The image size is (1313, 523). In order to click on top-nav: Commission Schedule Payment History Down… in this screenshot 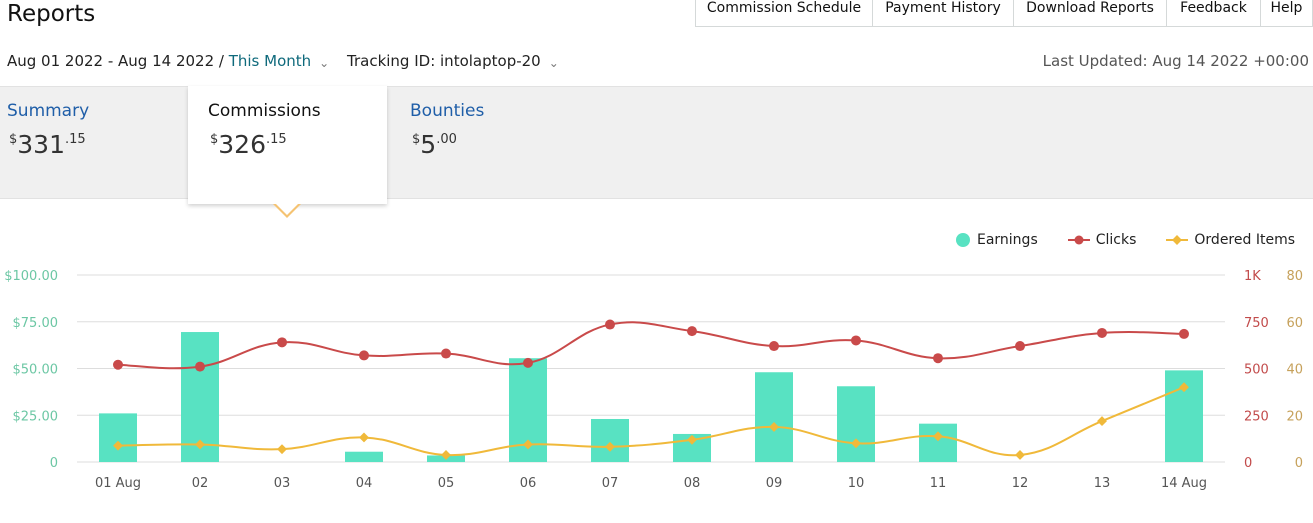, I will do `click(1004, 13)`.